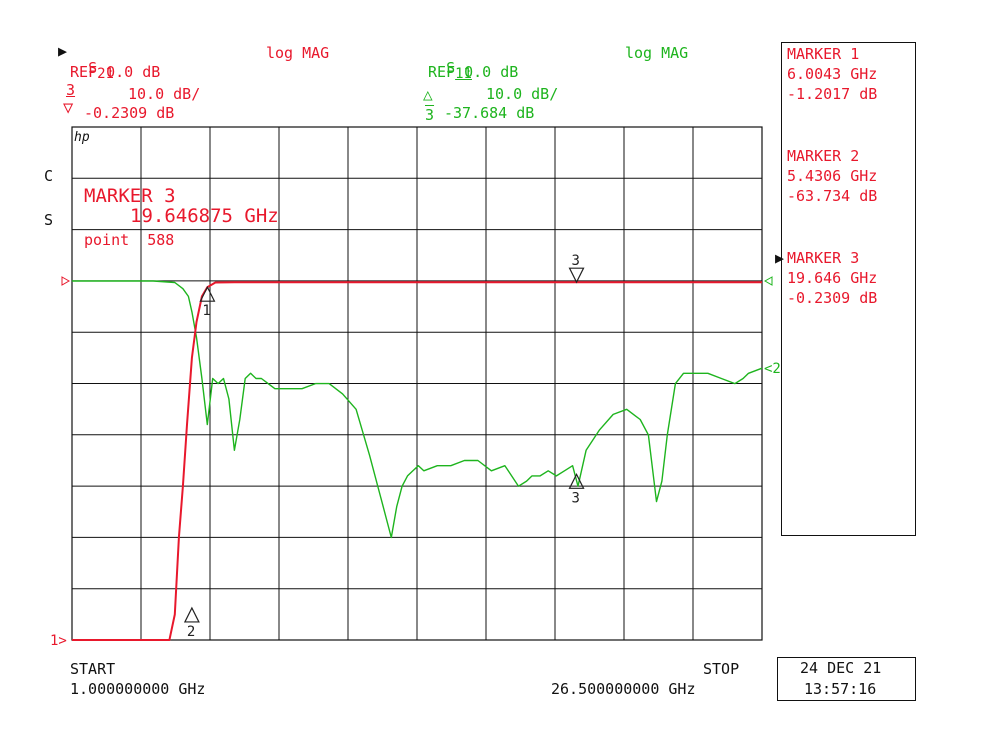 The height and width of the screenshot is (732, 986). I want to click on marker2-title: MARKER 2, so click(823, 156).